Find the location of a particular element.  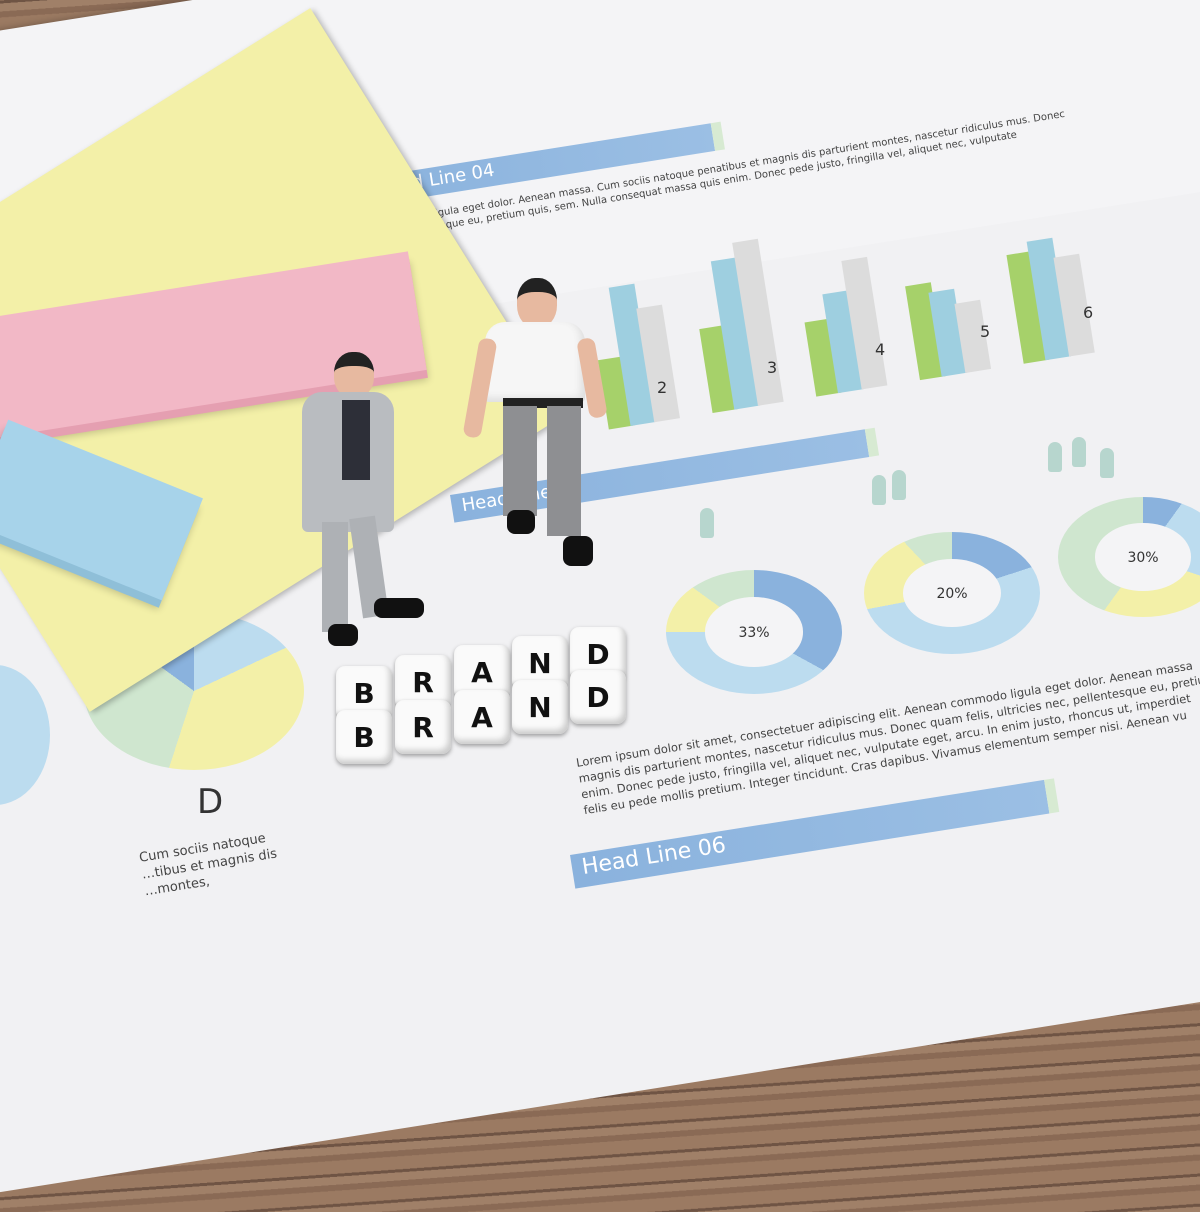

donut-chart: 33% is located at coordinates (754, 632).